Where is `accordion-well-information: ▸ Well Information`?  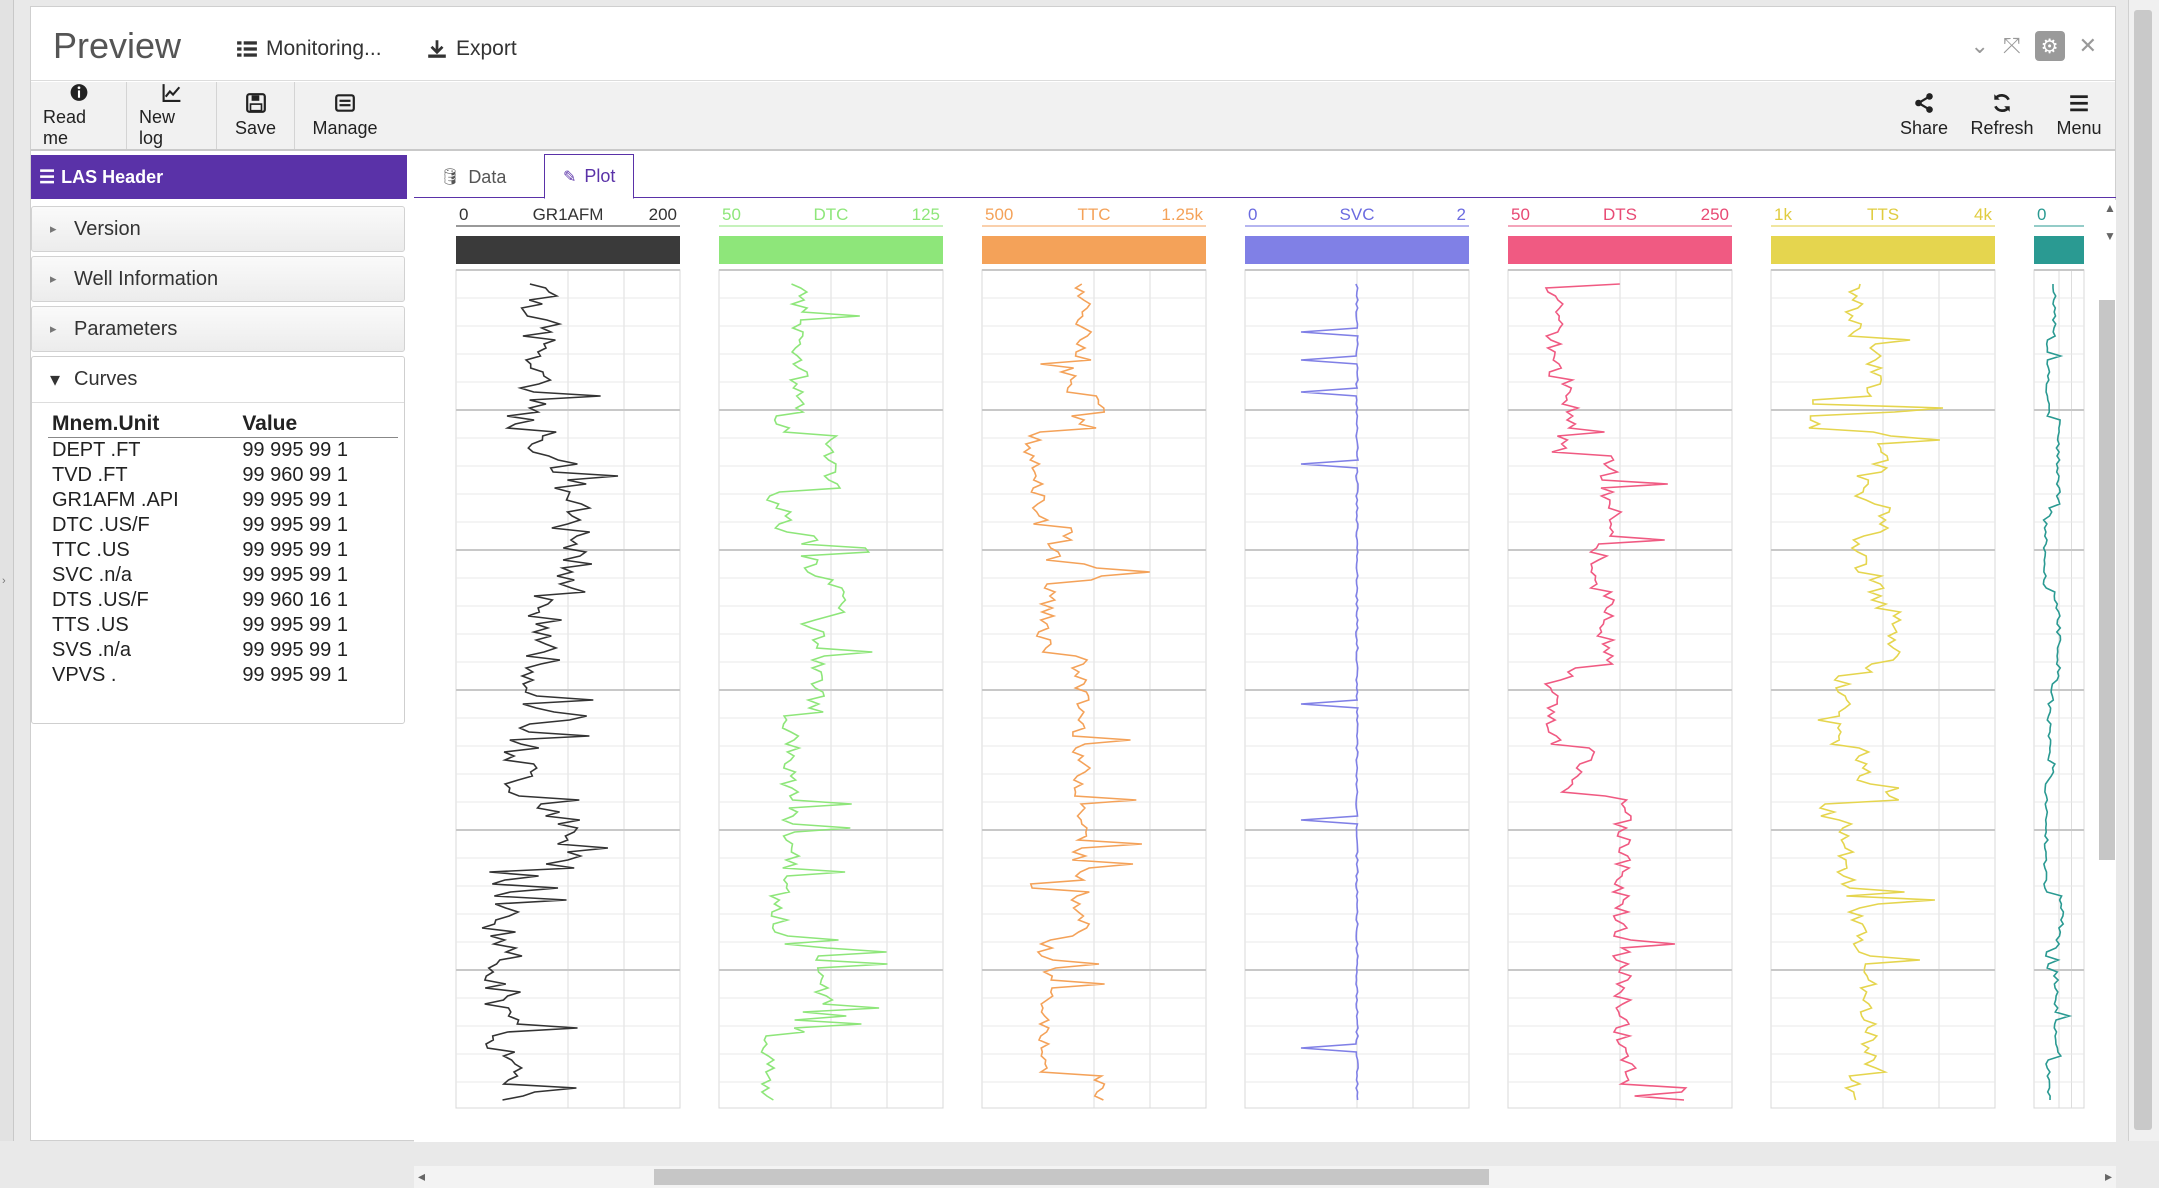
accordion-well-information: ▸ Well Information is located at coordinates (218, 279).